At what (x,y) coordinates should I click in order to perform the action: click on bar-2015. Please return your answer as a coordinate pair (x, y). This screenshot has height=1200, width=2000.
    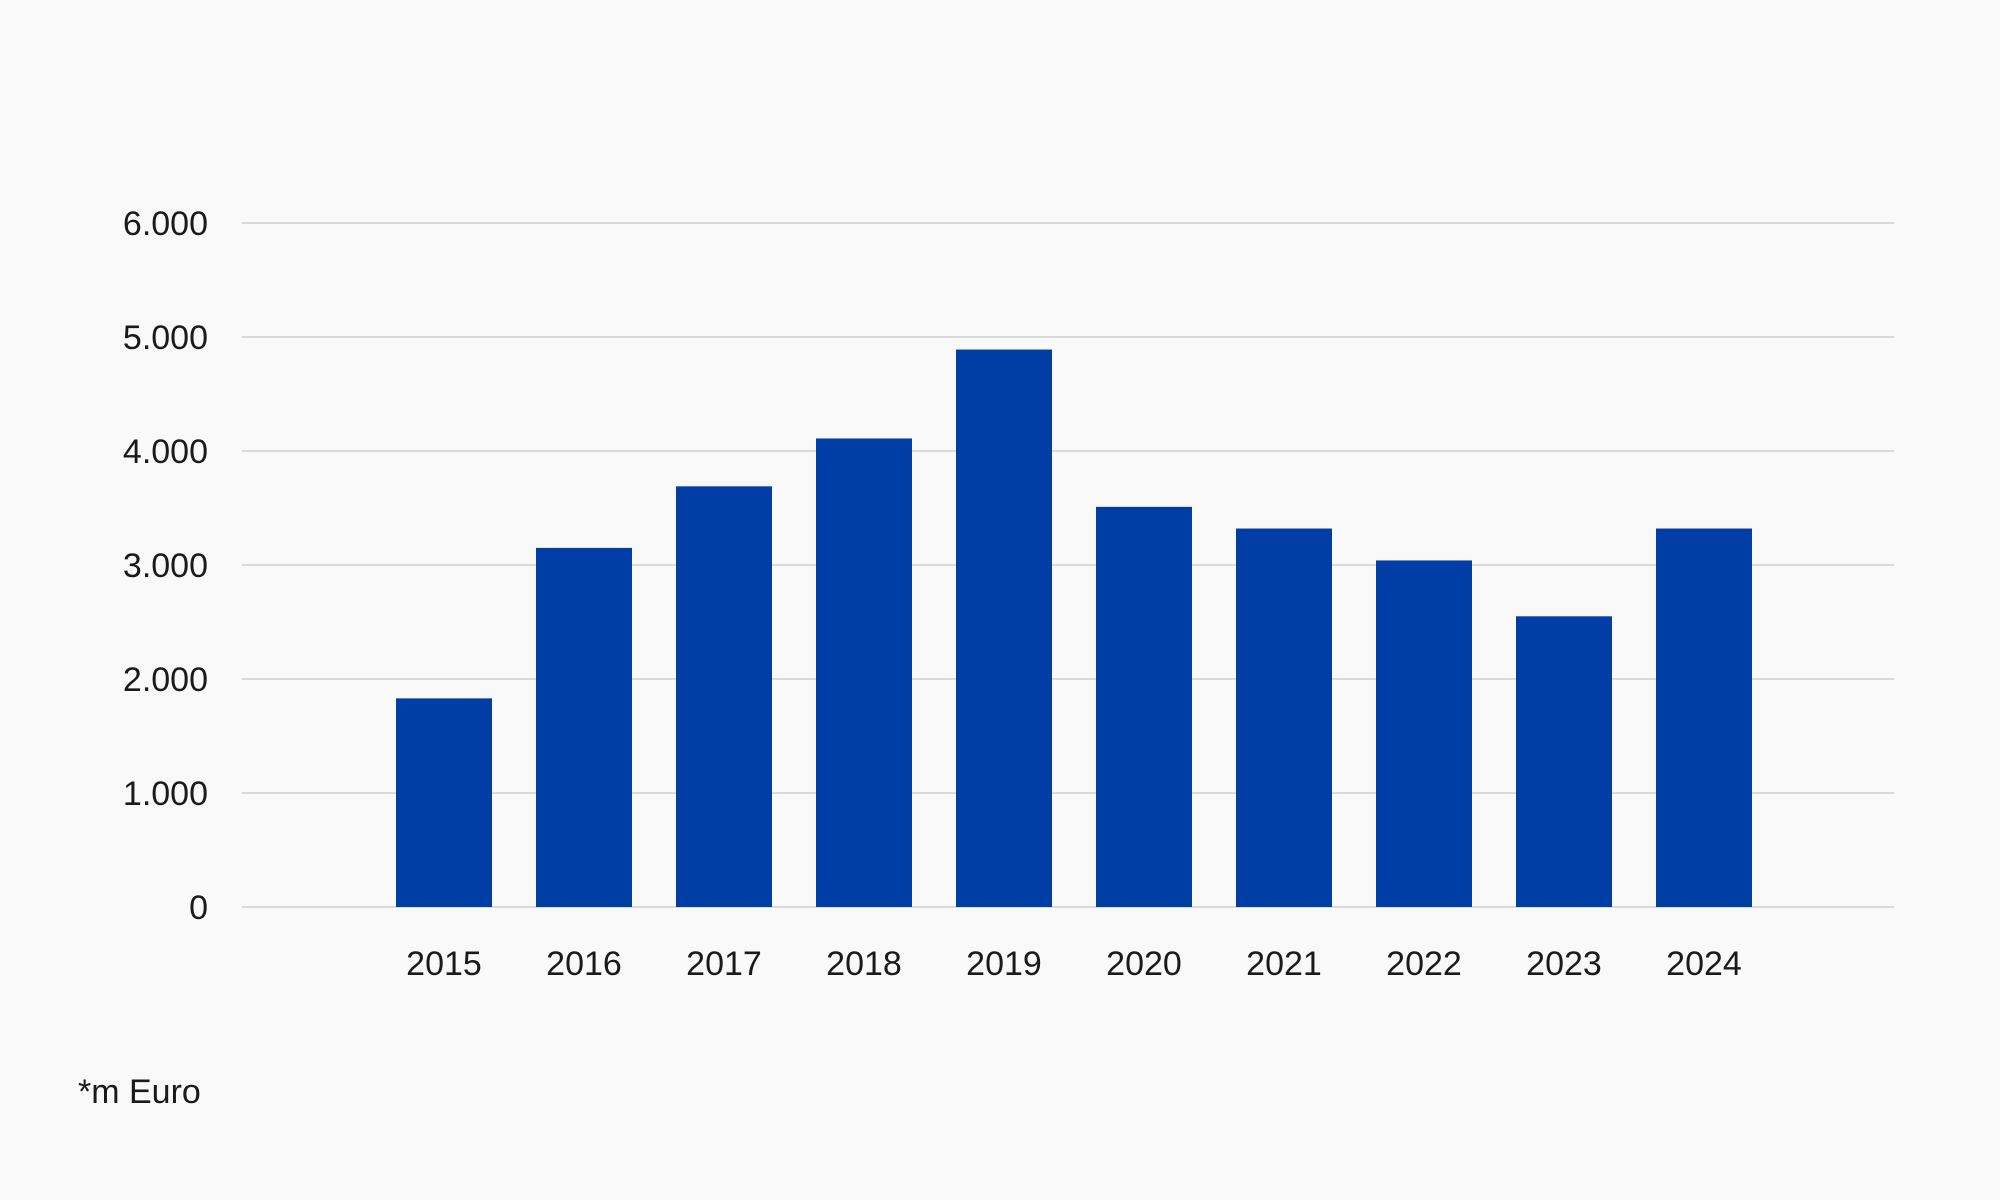
    Looking at the image, I should click on (444, 802).